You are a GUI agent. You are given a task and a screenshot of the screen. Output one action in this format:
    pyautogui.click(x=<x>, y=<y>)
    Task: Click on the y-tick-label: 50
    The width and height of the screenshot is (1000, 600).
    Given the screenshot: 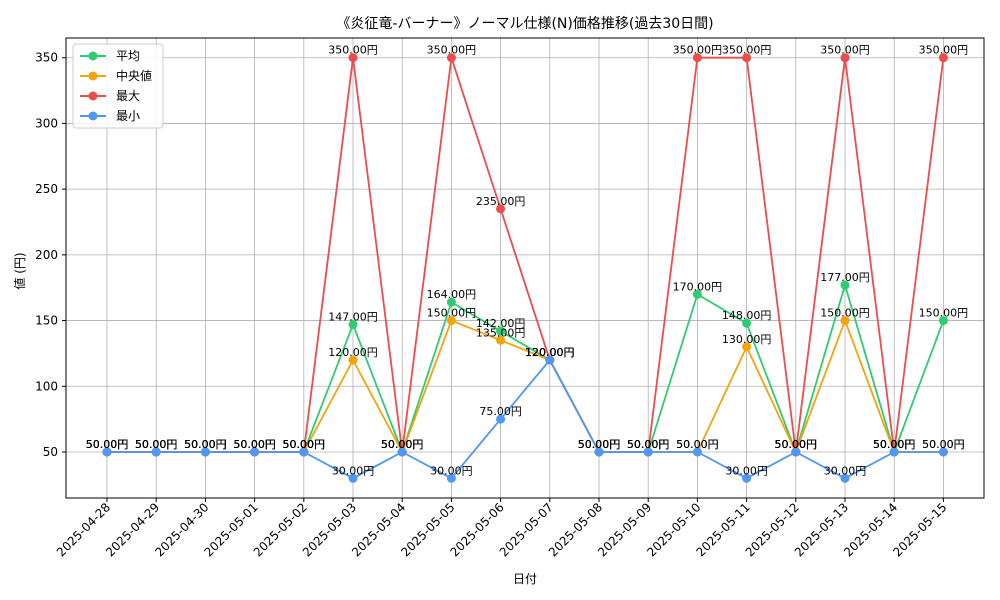 What is the action you would take?
    pyautogui.click(x=50, y=452)
    